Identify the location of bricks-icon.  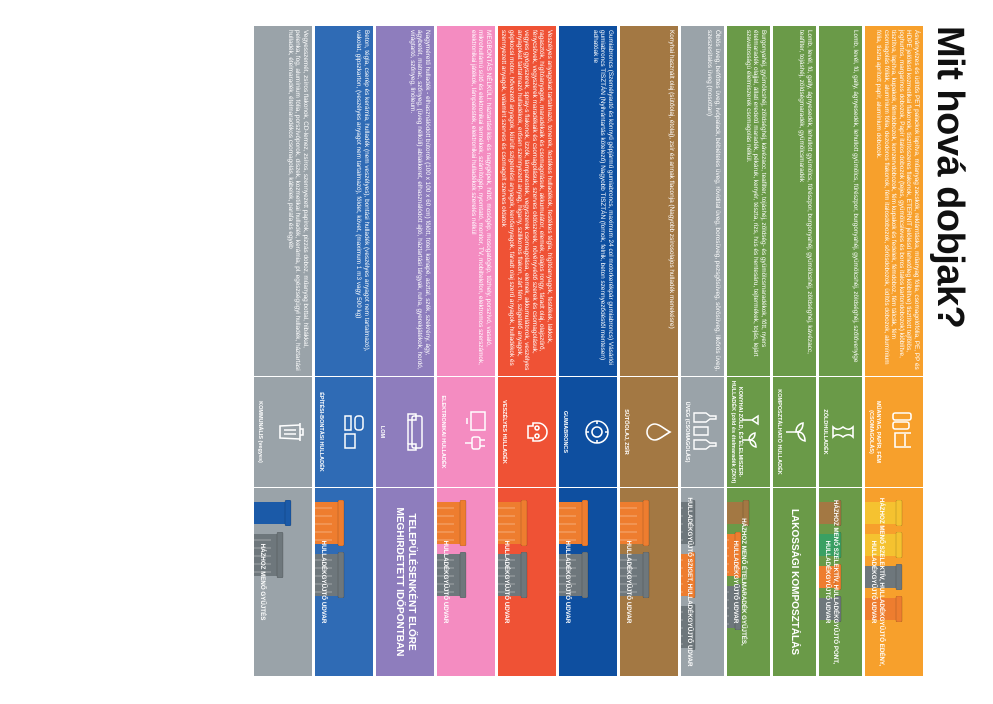
(351, 432).